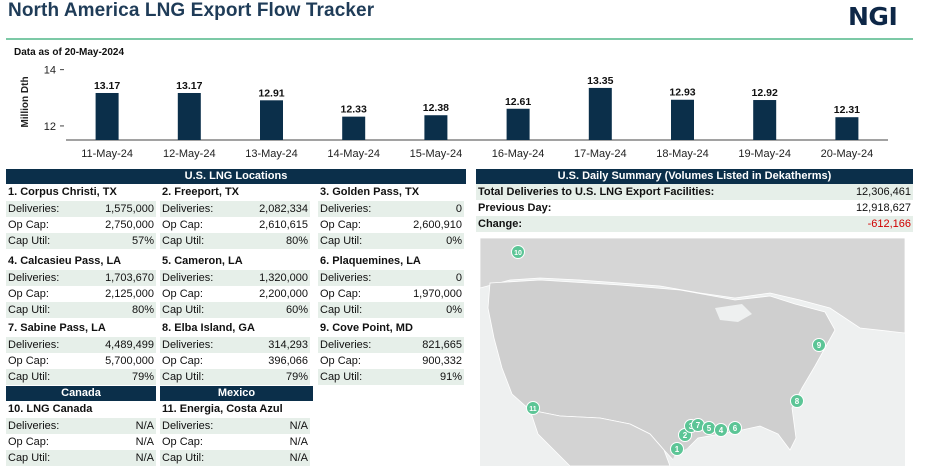  I want to click on location-row-cap-util: Cap Util: 79%, so click(235, 377).